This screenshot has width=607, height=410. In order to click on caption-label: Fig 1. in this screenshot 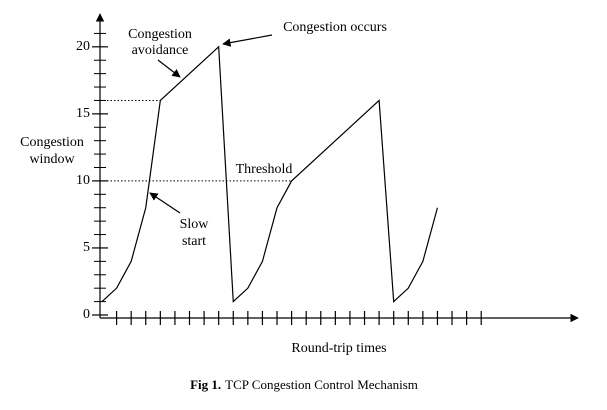, I will do `click(205, 384)`.